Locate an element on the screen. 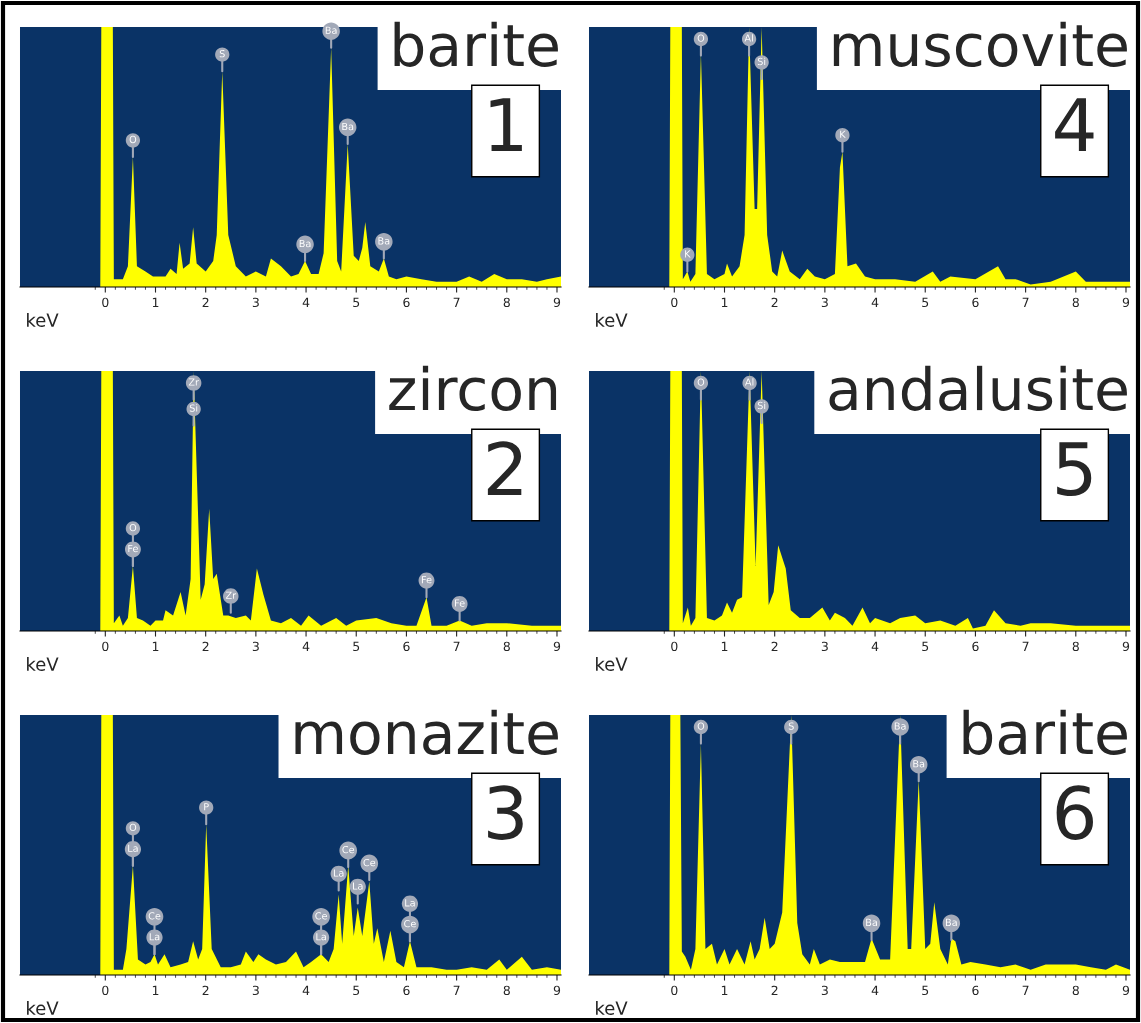  annotation: Zr is located at coordinates (231, 595).